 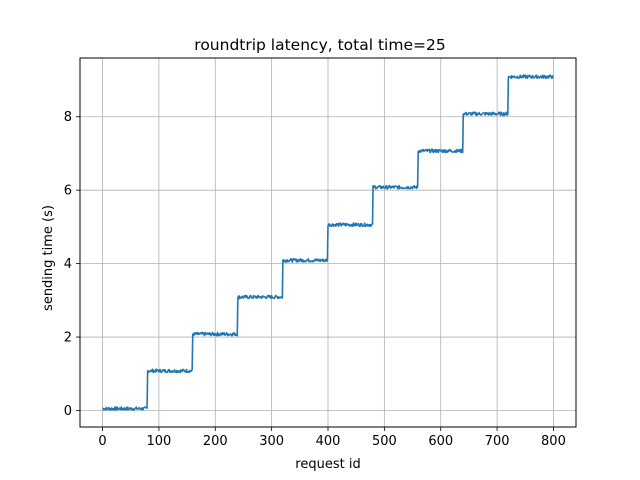 What do you see at coordinates (68, 338) in the screenshot?
I see `y-tick-label: 2` at bounding box center [68, 338].